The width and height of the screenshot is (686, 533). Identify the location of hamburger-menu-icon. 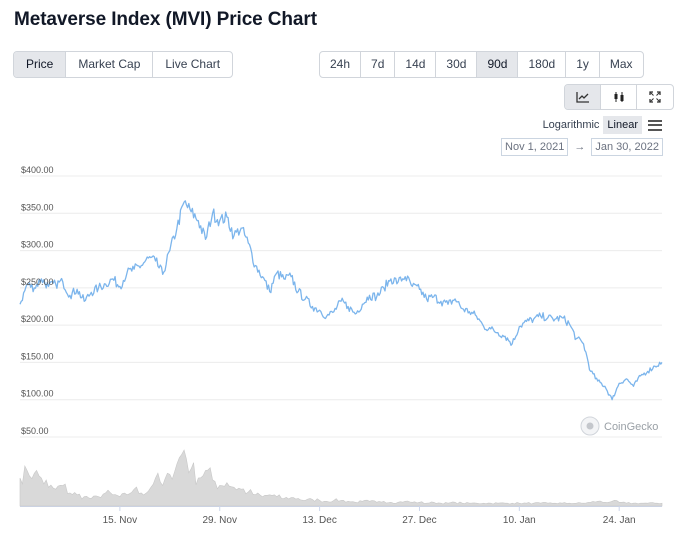
(655, 125).